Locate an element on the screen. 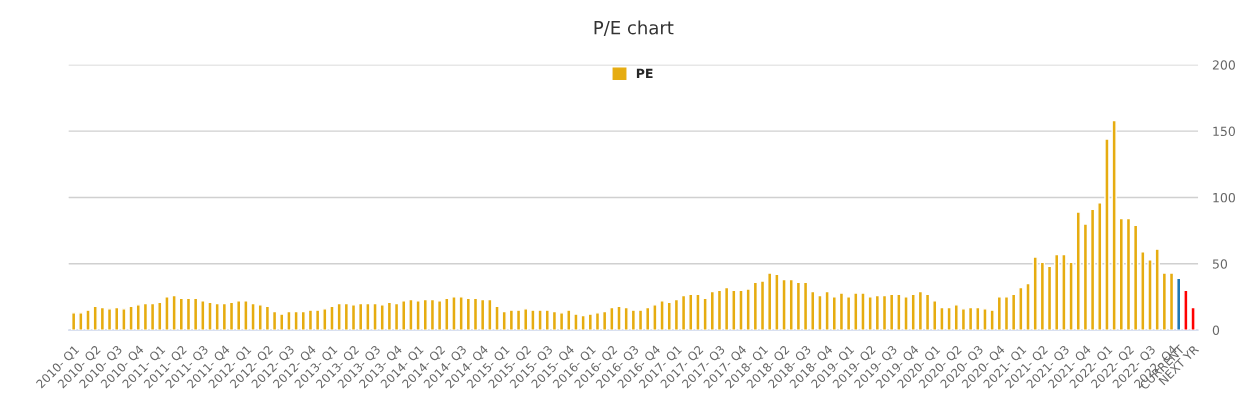  y-tick-label: 200 is located at coordinates (1223, 65).